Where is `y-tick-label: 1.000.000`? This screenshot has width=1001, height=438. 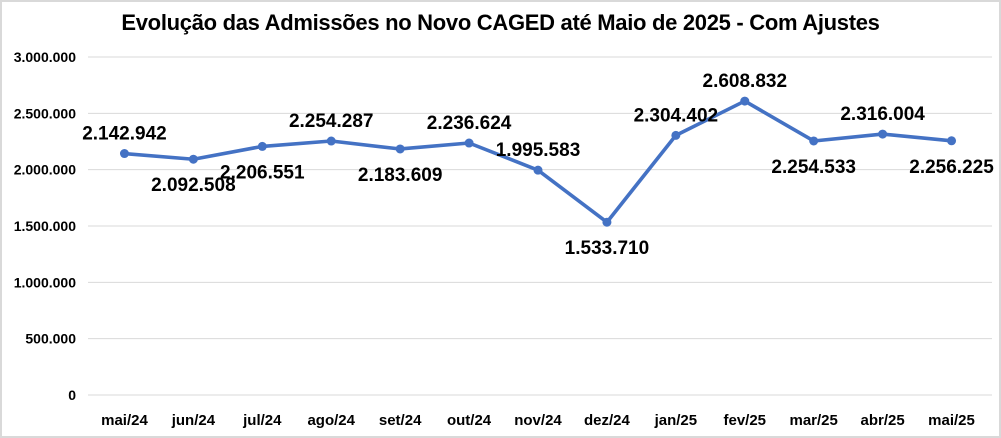 y-tick-label: 1.000.000 is located at coordinates (45, 282).